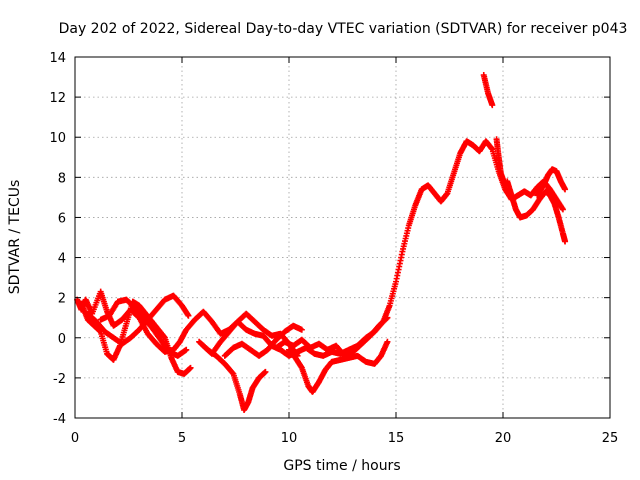 The height and width of the screenshot is (480, 640). I want to click on x-tick-label: 0, so click(75, 438).